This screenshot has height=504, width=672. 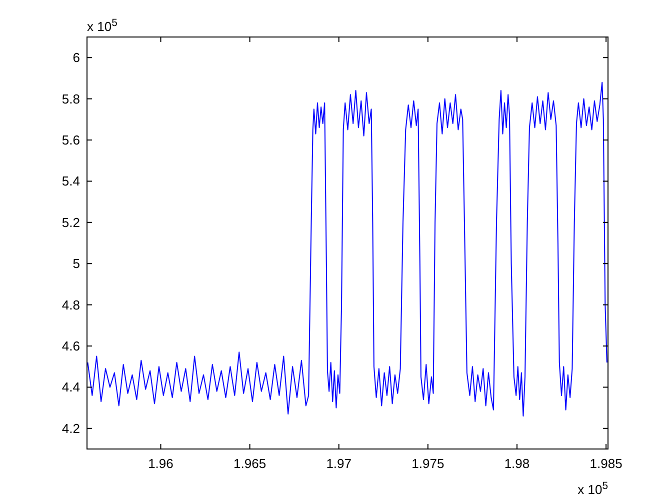 I want to click on y-tick-label: 4.8, so click(x=71, y=304).